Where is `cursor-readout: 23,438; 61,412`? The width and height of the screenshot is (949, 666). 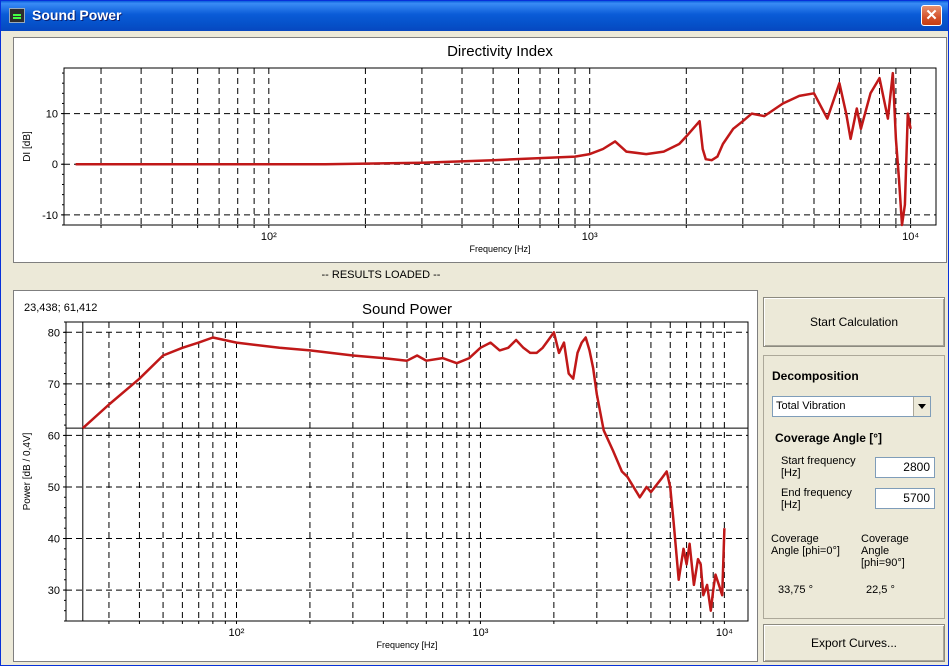
cursor-readout: 23,438; 61,412 is located at coordinates (60, 308).